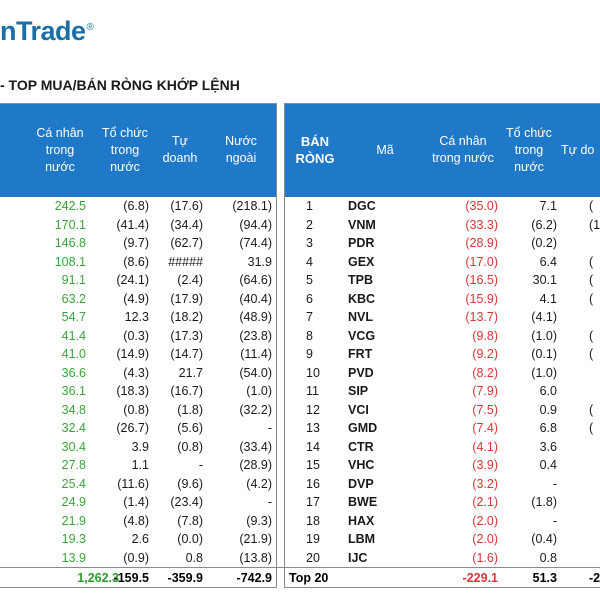 The width and height of the screenshot is (600, 600). I want to click on stock-code: BWE, so click(363, 502).